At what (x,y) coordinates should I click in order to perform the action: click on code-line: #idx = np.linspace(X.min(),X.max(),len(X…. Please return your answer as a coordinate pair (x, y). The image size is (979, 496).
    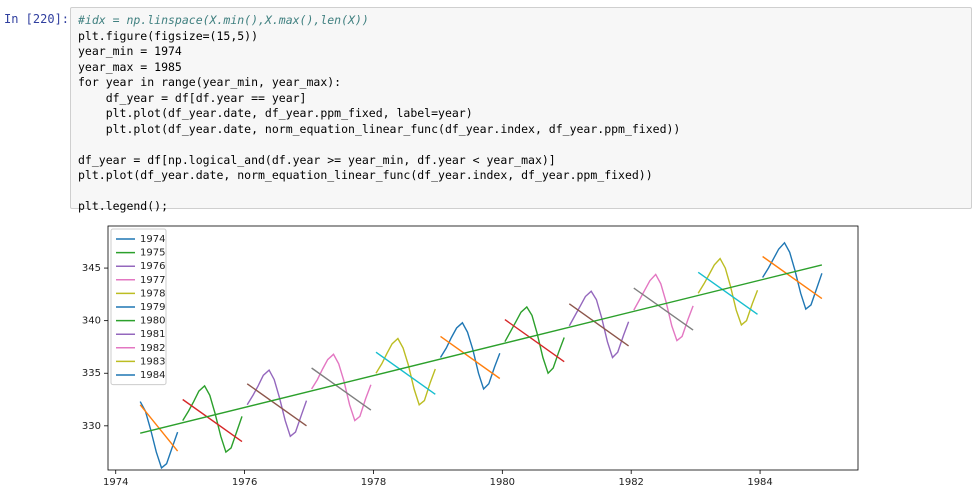
    Looking at the image, I should click on (223, 20).